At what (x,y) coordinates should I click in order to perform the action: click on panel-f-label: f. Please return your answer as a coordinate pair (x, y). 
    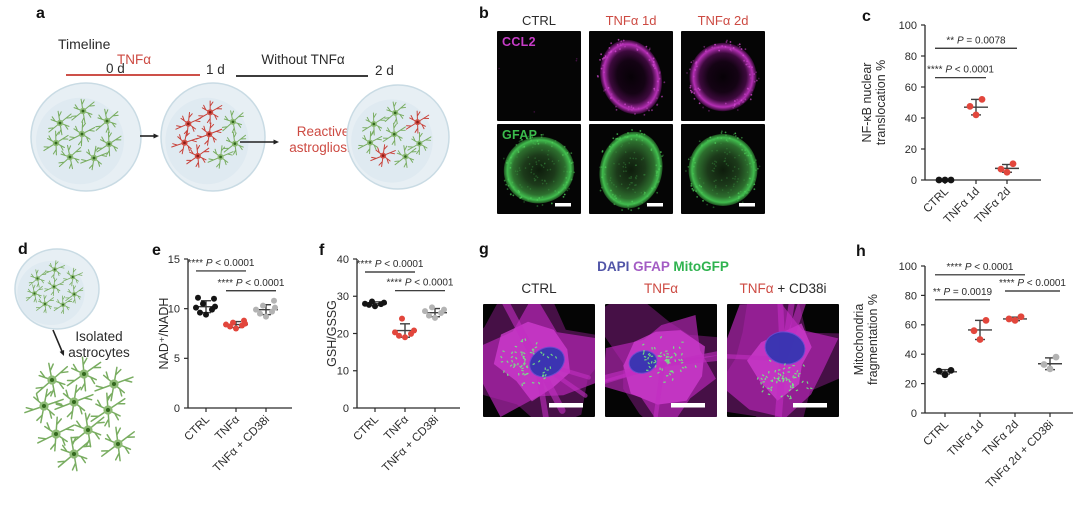
    Looking at the image, I should click on (322, 250).